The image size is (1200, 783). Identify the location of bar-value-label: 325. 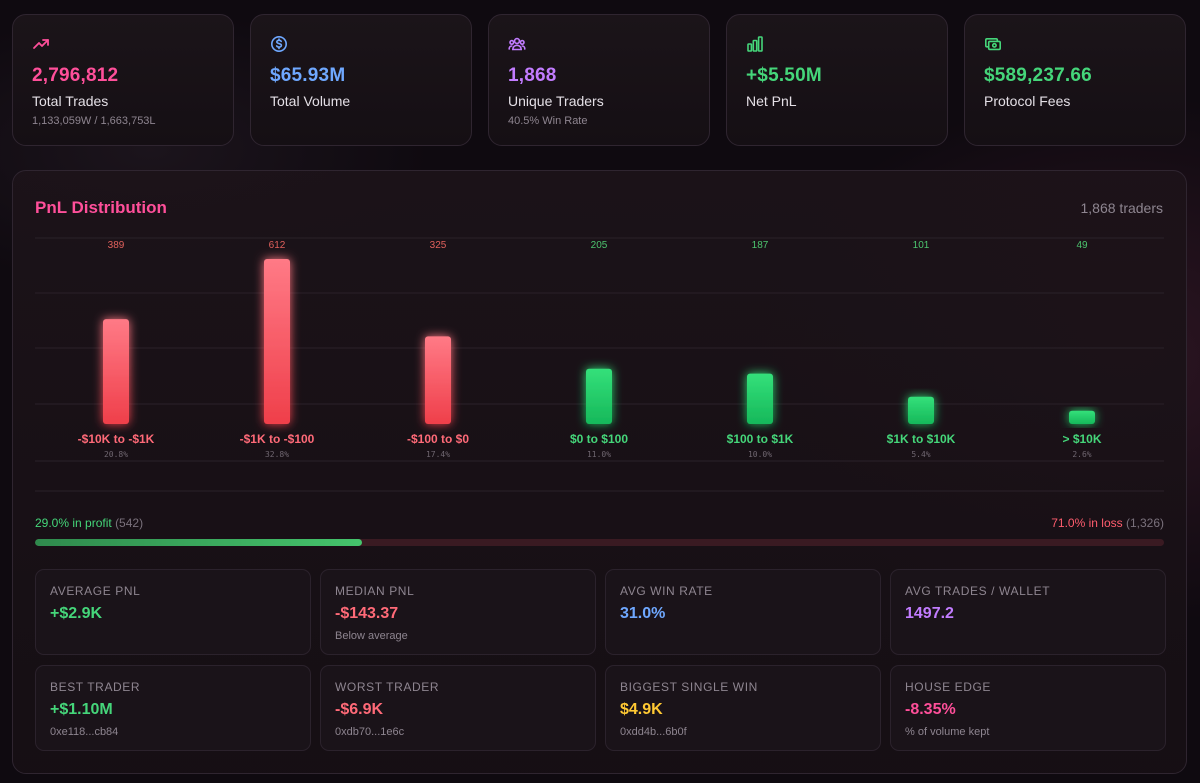
(438, 245).